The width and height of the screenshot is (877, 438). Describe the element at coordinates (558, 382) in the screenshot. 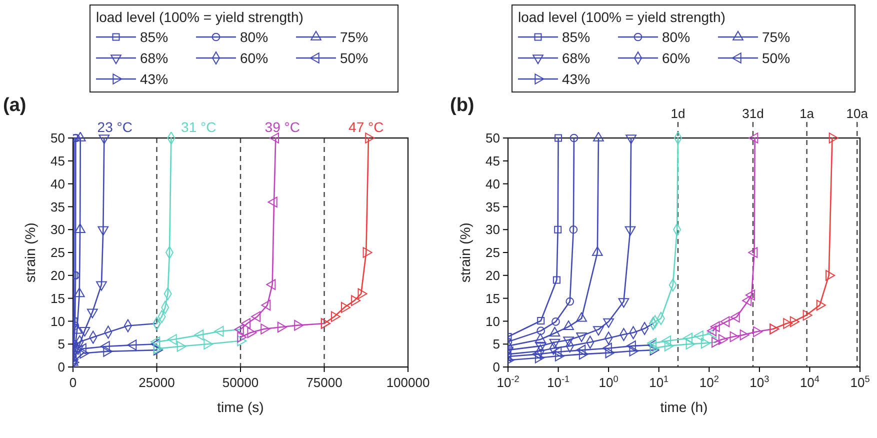

I see `x-tick-label: 10$^{-1}$` at that location.